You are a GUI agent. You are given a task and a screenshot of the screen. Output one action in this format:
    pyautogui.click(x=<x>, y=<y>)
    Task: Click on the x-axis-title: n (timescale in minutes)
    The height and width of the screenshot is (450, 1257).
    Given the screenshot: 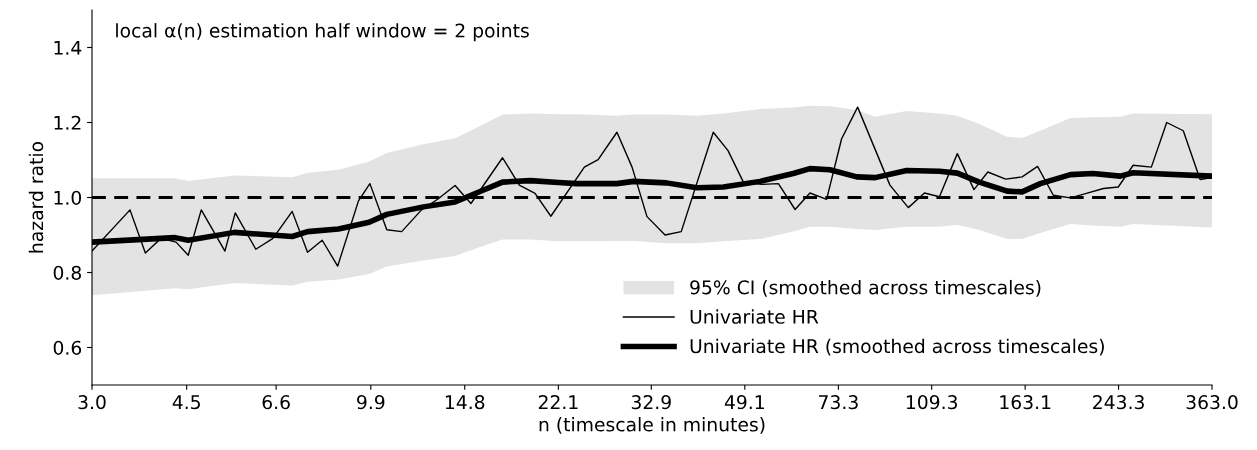 What is the action you would take?
    pyautogui.click(x=652, y=425)
    